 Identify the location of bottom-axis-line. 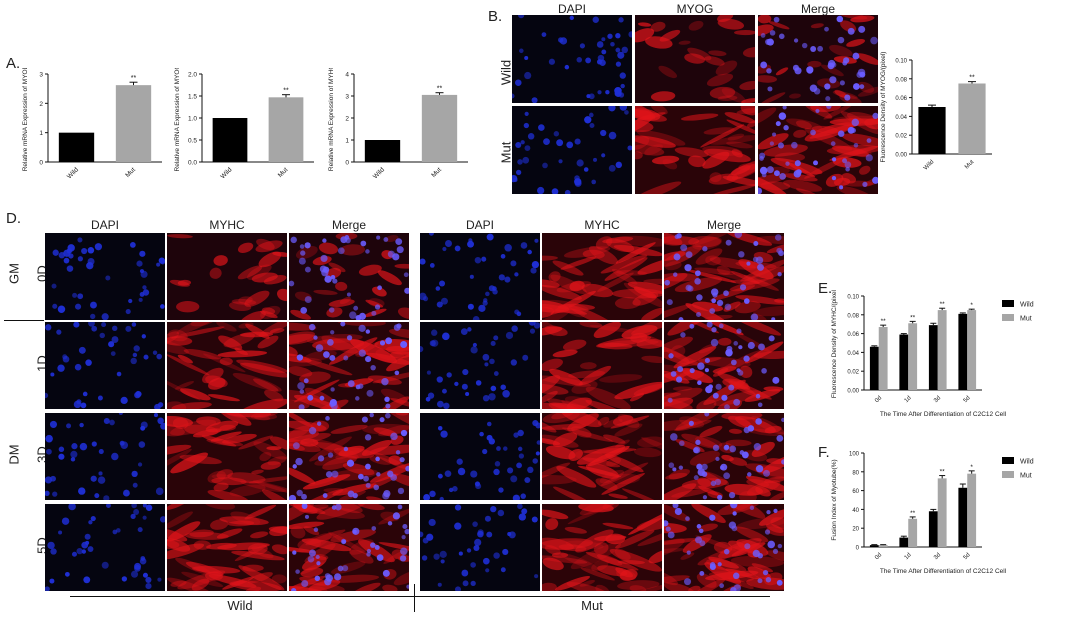
(420, 596).